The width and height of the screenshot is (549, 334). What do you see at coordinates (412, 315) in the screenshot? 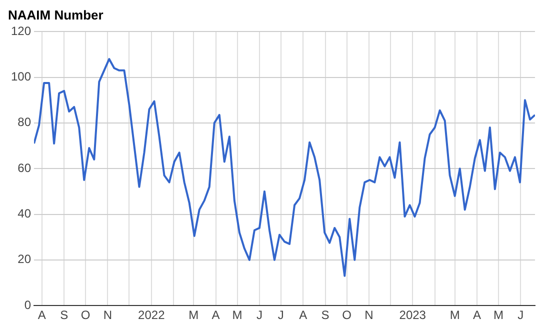
I see `x-tick-label: 2023` at bounding box center [412, 315].